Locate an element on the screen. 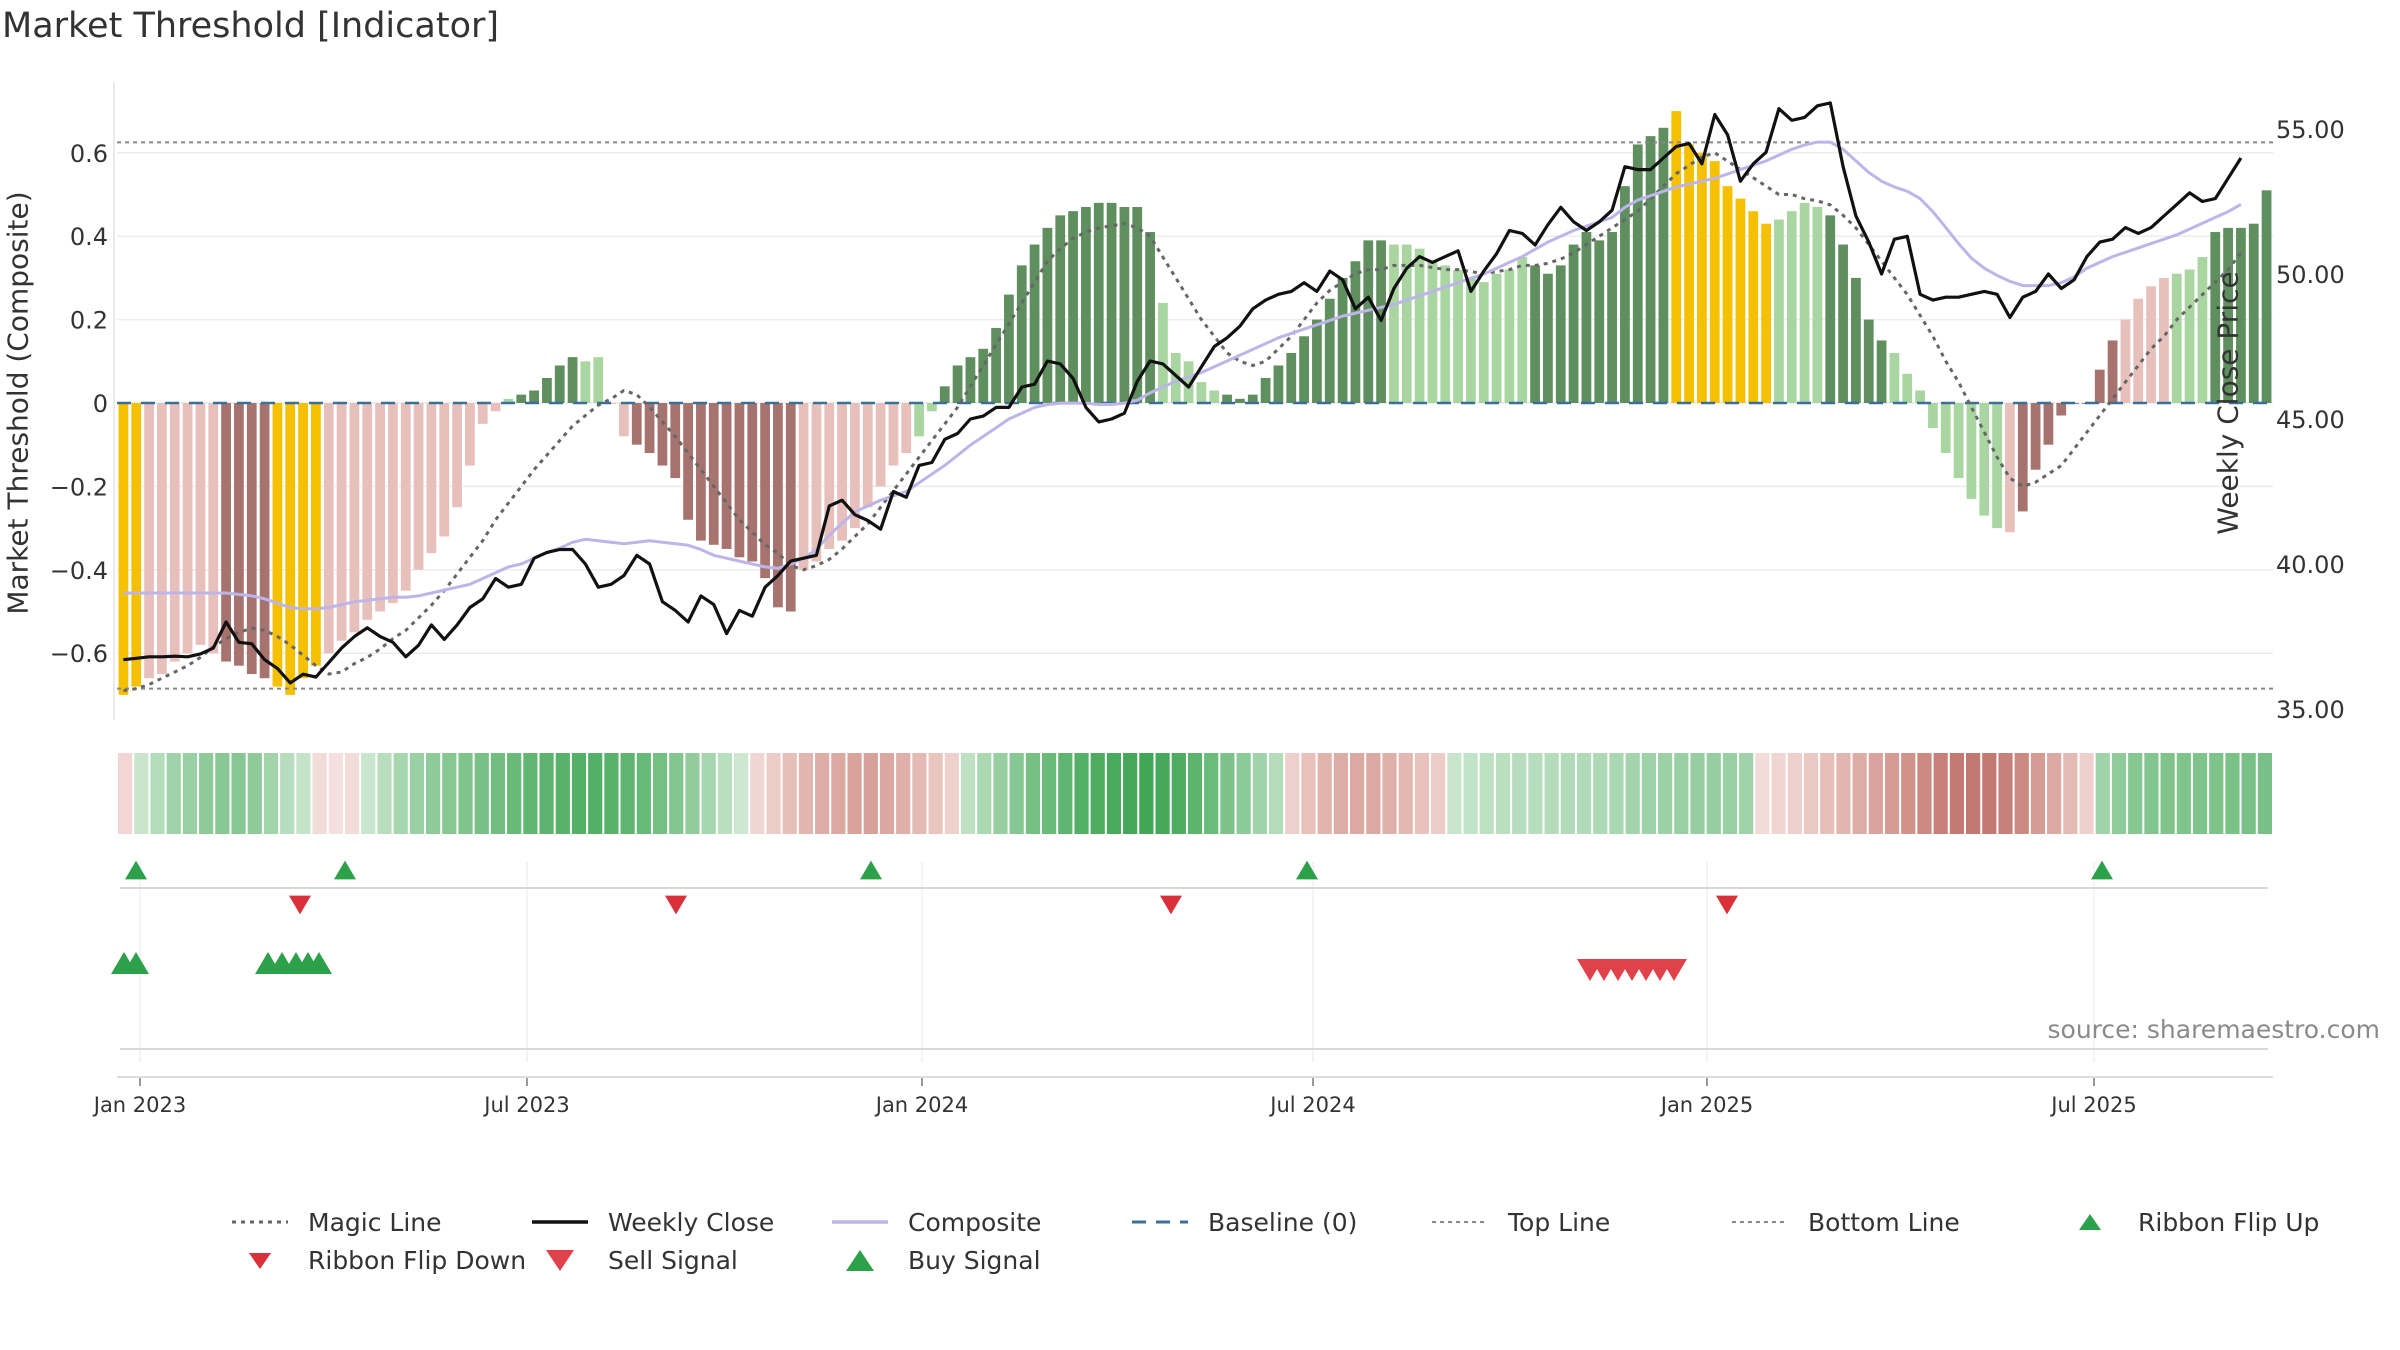 The width and height of the screenshot is (2400, 1350). right-tick-label: 55.00 is located at coordinates (2310, 130).